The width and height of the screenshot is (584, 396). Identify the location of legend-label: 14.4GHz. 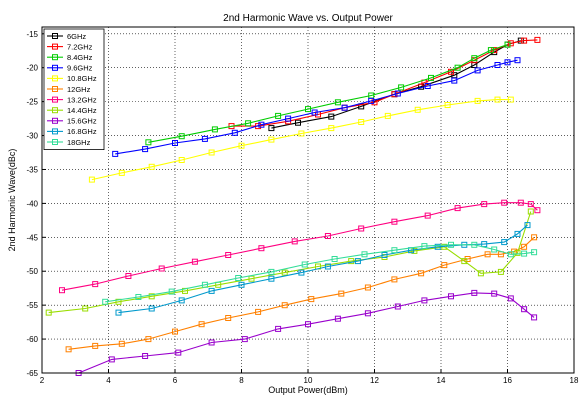
(82, 110).